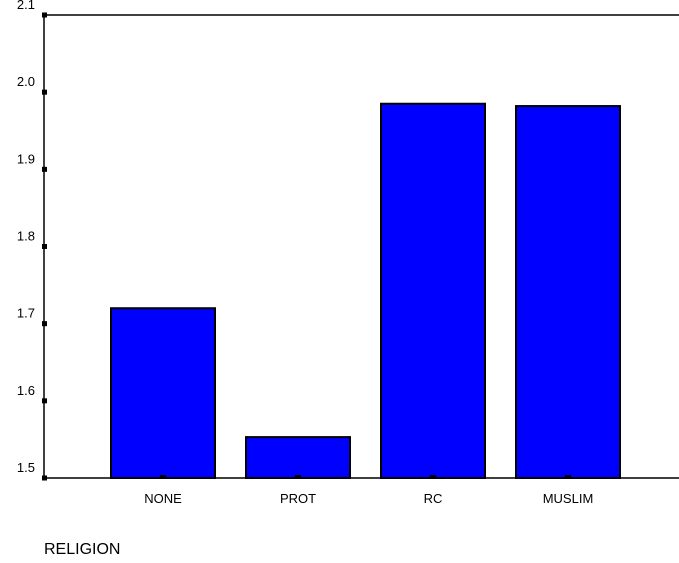 The width and height of the screenshot is (679, 563). Describe the element at coordinates (433, 498) in the screenshot. I see `x-tick-label: RC` at that location.